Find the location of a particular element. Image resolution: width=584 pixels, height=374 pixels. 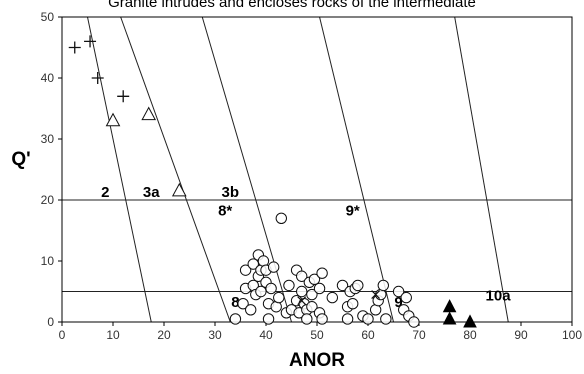

x-tick-label: 60 is located at coordinates (368, 335).